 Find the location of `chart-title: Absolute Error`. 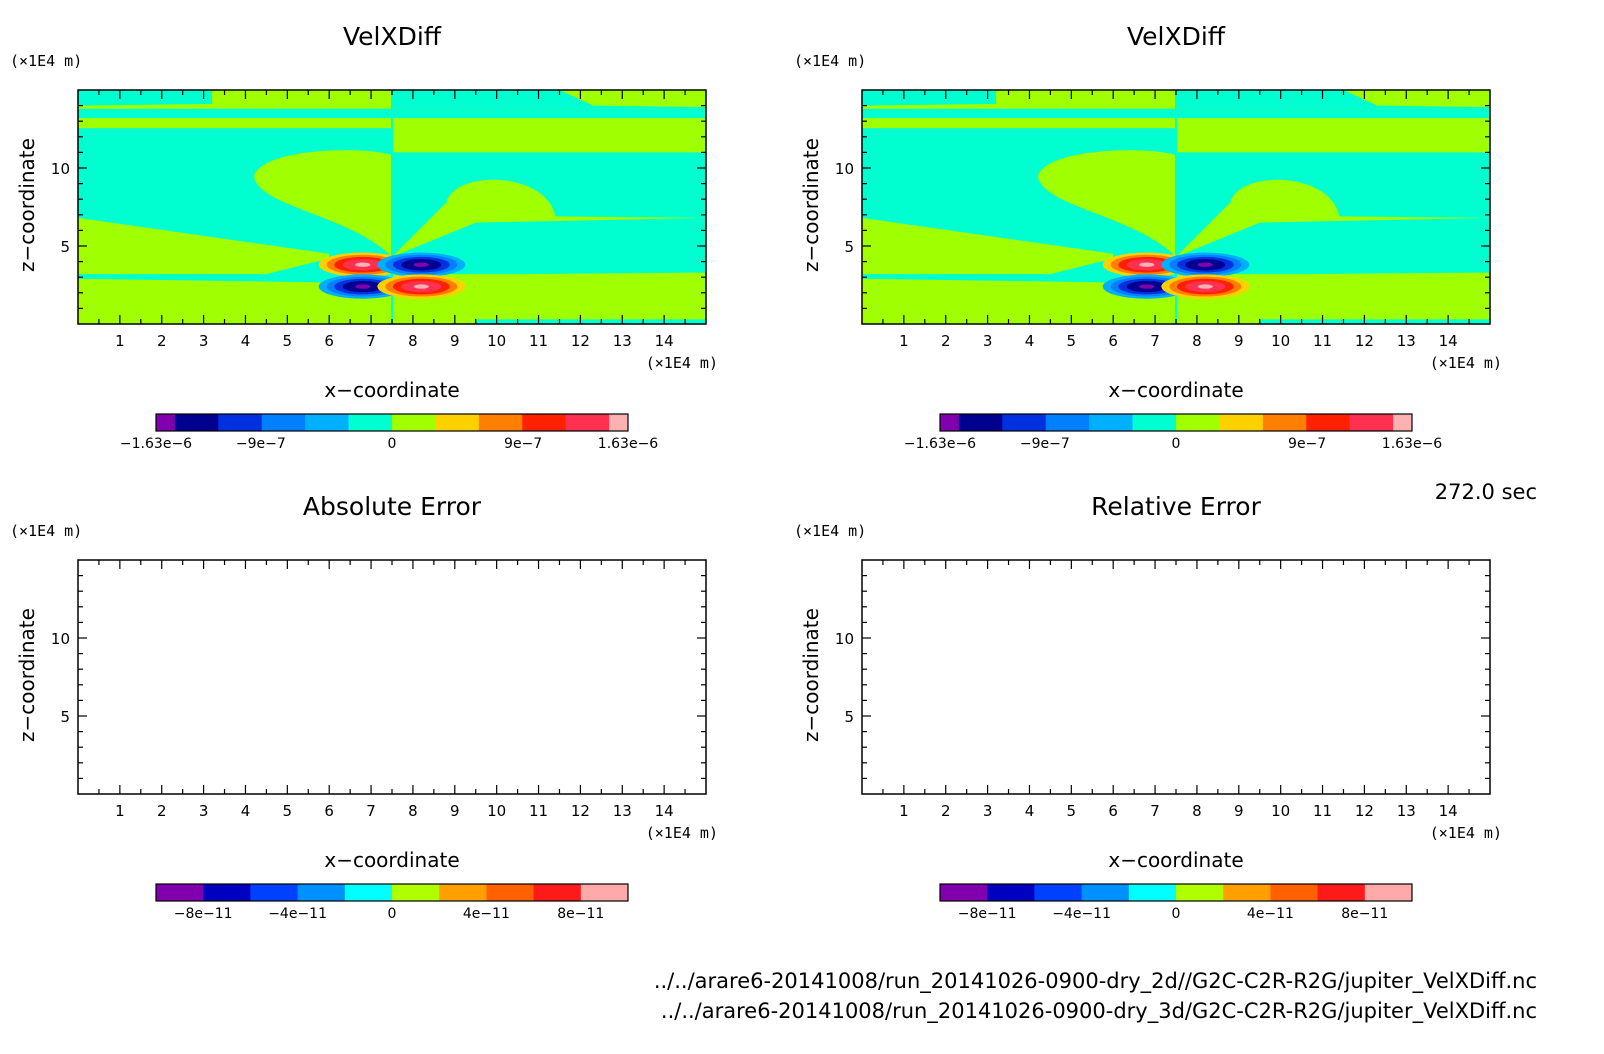

chart-title: Absolute Error is located at coordinates (392, 506).